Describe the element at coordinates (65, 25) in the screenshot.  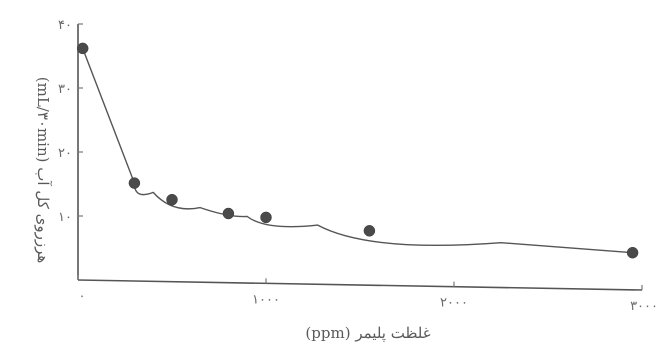
I see `y-tick-label: ۴۰` at that location.